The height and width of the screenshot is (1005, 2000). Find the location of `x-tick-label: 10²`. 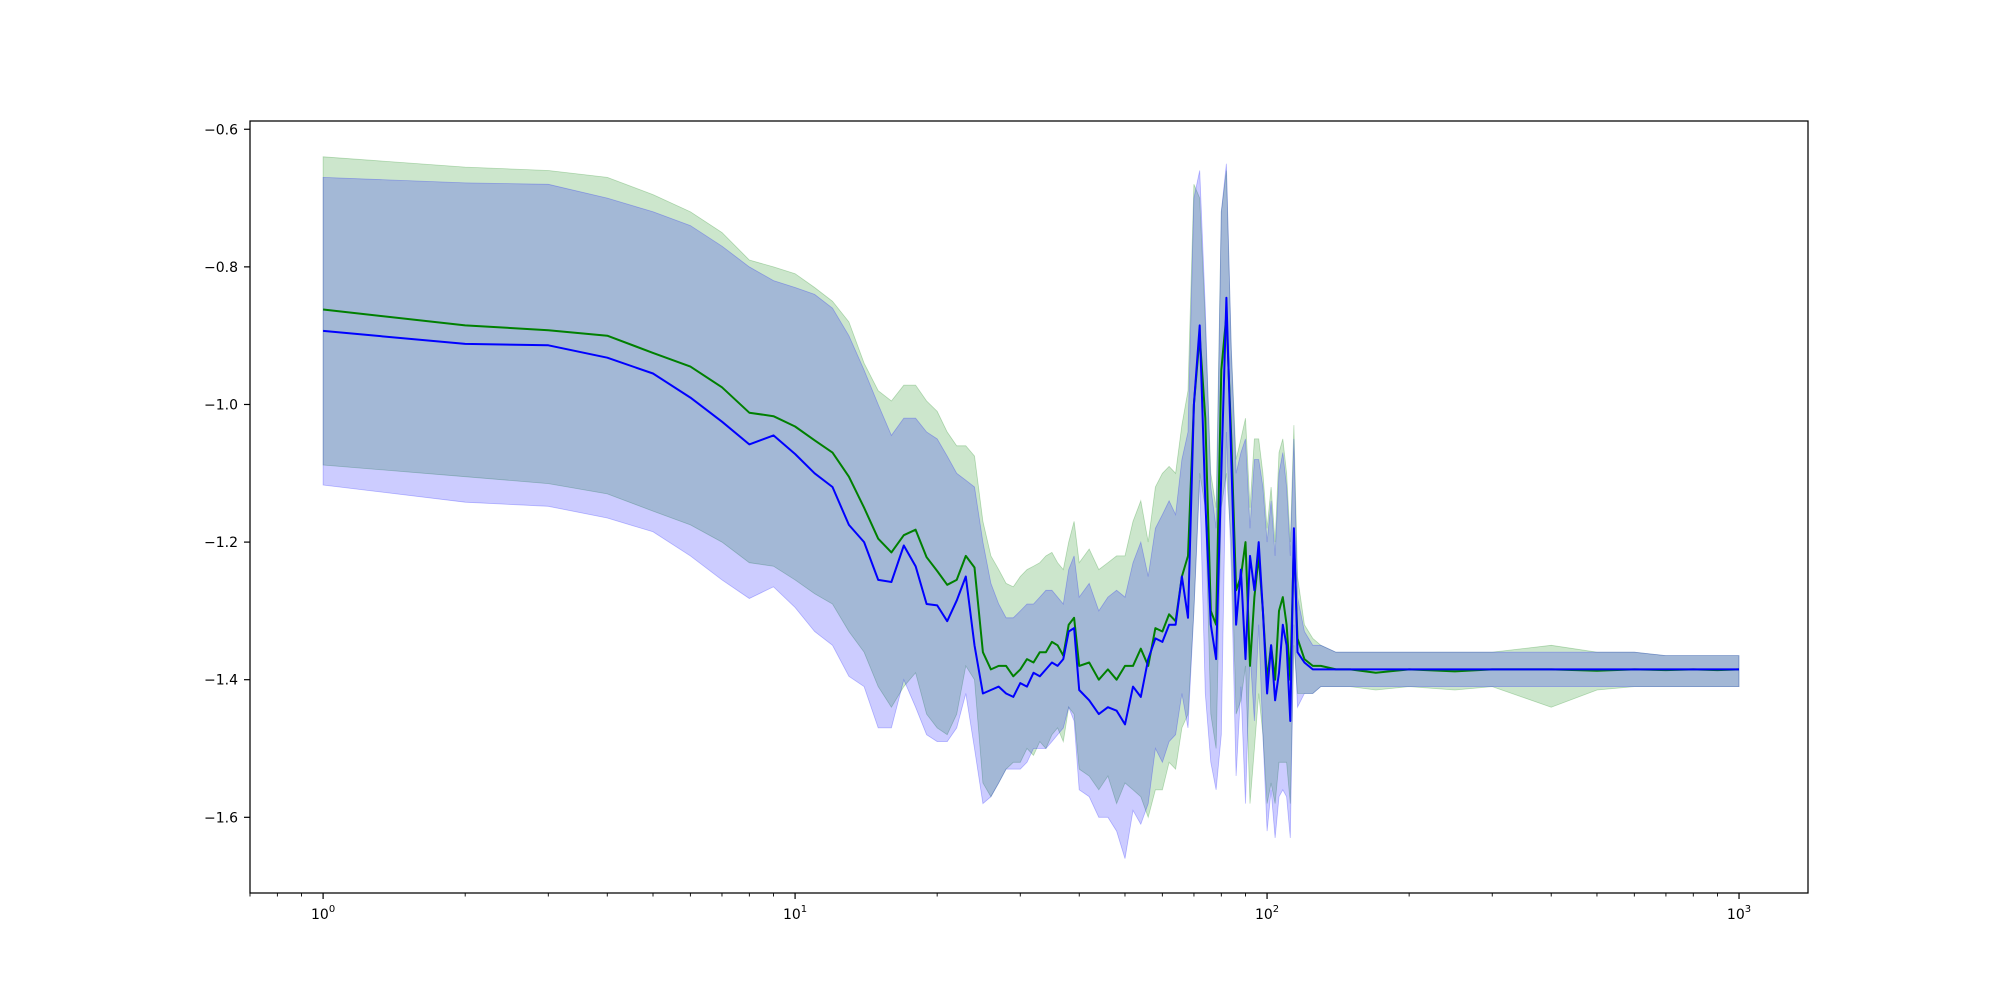

x-tick-label: 10² is located at coordinates (1267, 913).